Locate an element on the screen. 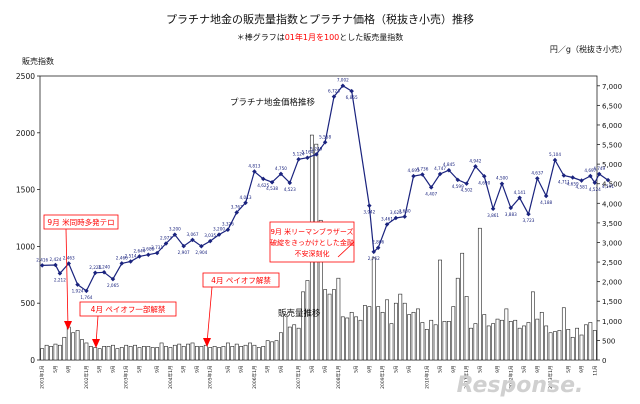  price-label: 4,500 is located at coordinates (502, 178).